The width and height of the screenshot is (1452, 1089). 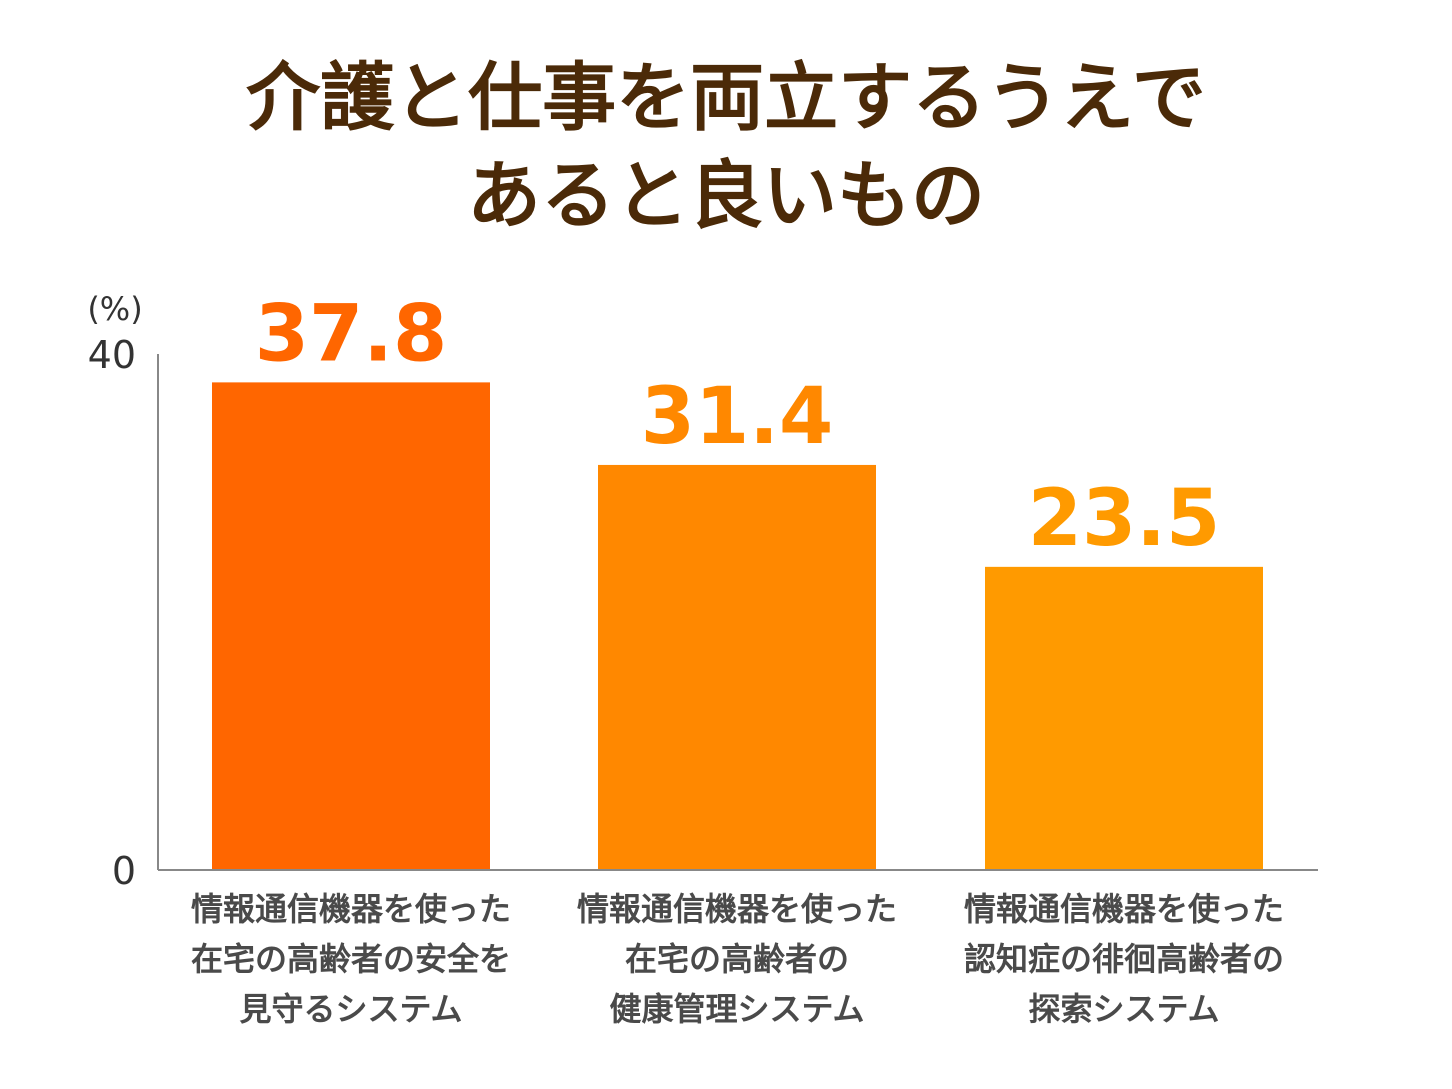 I want to click on category-label-2: 情報通信機器を使った 在宅の高齢者の 健康管理システム, so click(x=737, y=959).